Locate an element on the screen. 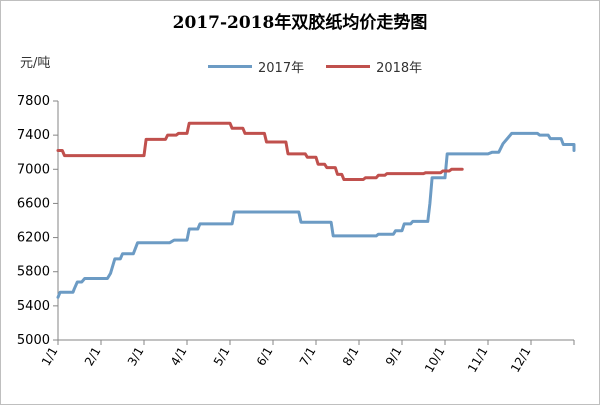 The height and width of the screenshot is (405, 600). x-tick-label: 8/1 is located at coordinates (351, 357).